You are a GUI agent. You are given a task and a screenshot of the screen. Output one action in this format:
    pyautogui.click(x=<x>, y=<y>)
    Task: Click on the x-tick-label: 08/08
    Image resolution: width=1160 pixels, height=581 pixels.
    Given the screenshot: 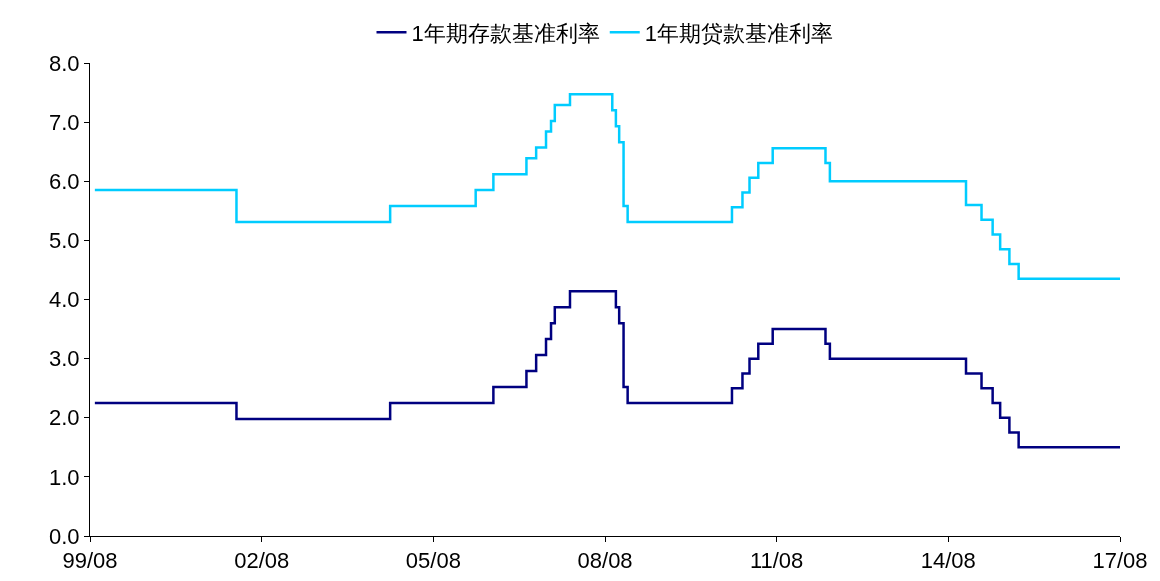 What is the action you would take?
    pyautogui.click(x=605, y=561)
    